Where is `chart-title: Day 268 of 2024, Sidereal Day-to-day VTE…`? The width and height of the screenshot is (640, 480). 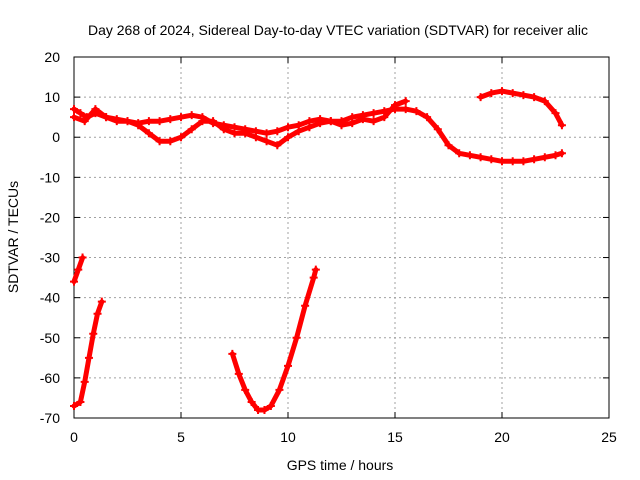
chart-title: Day 268 of 2024, Sidereal Day-to-day VTE… is located at coordinates (338, 30).